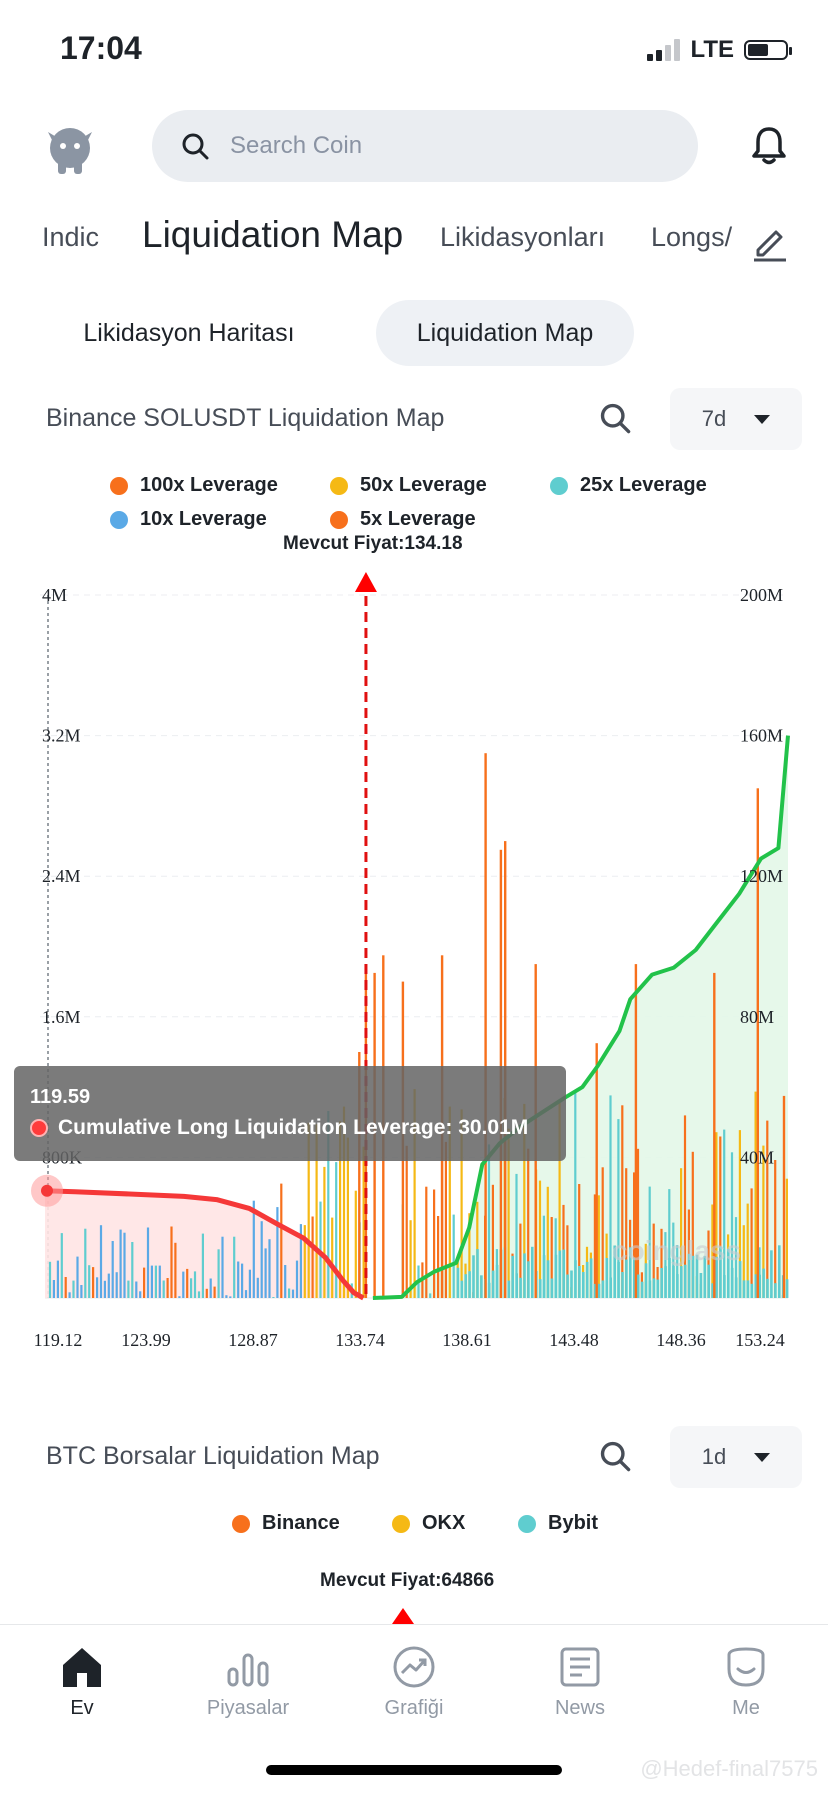 The width and height of the screenshot is (828, 1793). Describe the element at coordinates (296, 145) in the screenshot. I see `search-input: Search Coin` at that location.